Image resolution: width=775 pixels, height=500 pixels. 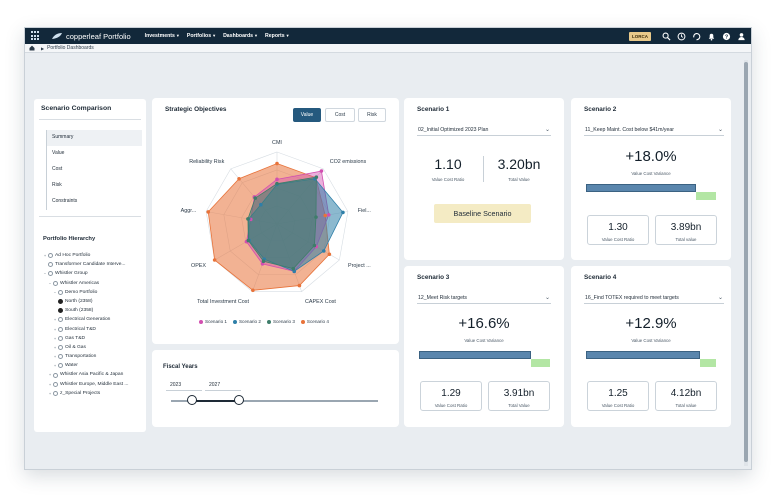 What do you see at coordinates (92, 292) in the screenshot?
I see `tree-item: − Demo Portfolio` at bounding box center [92, 292].